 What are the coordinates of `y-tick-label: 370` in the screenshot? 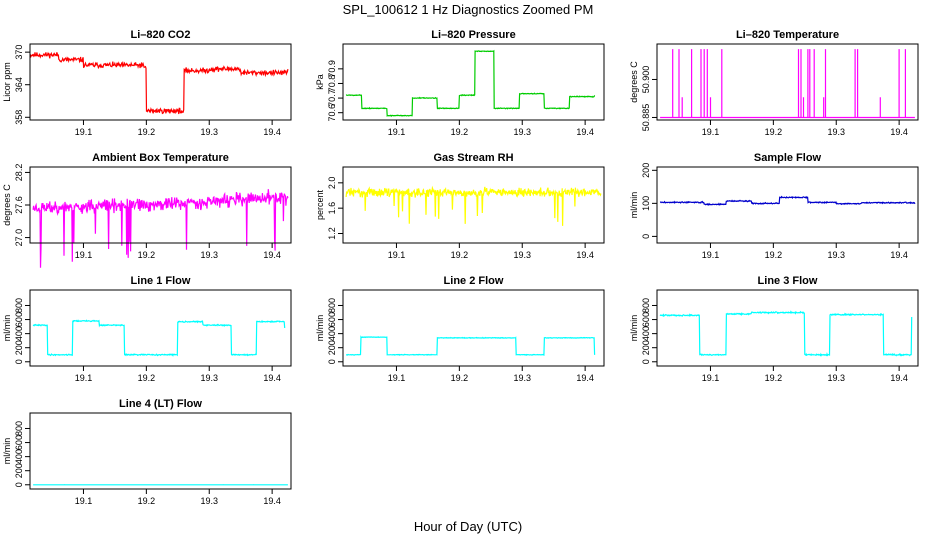 It's located at (19, 52).